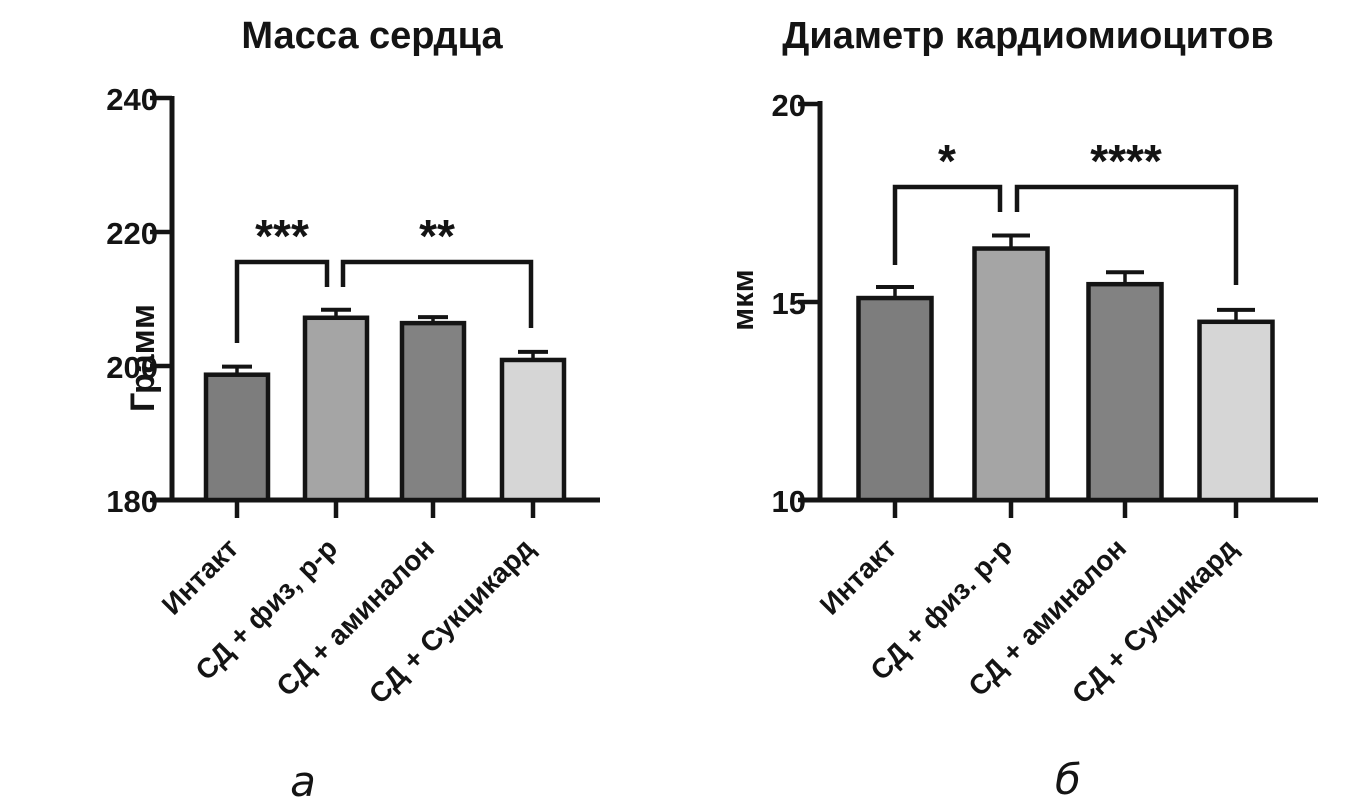 The image size is (1370, 806). Describe the element at coordinates (132, 99) in the screenshot. I see `chart-a-ytick-240: 240` at that location.